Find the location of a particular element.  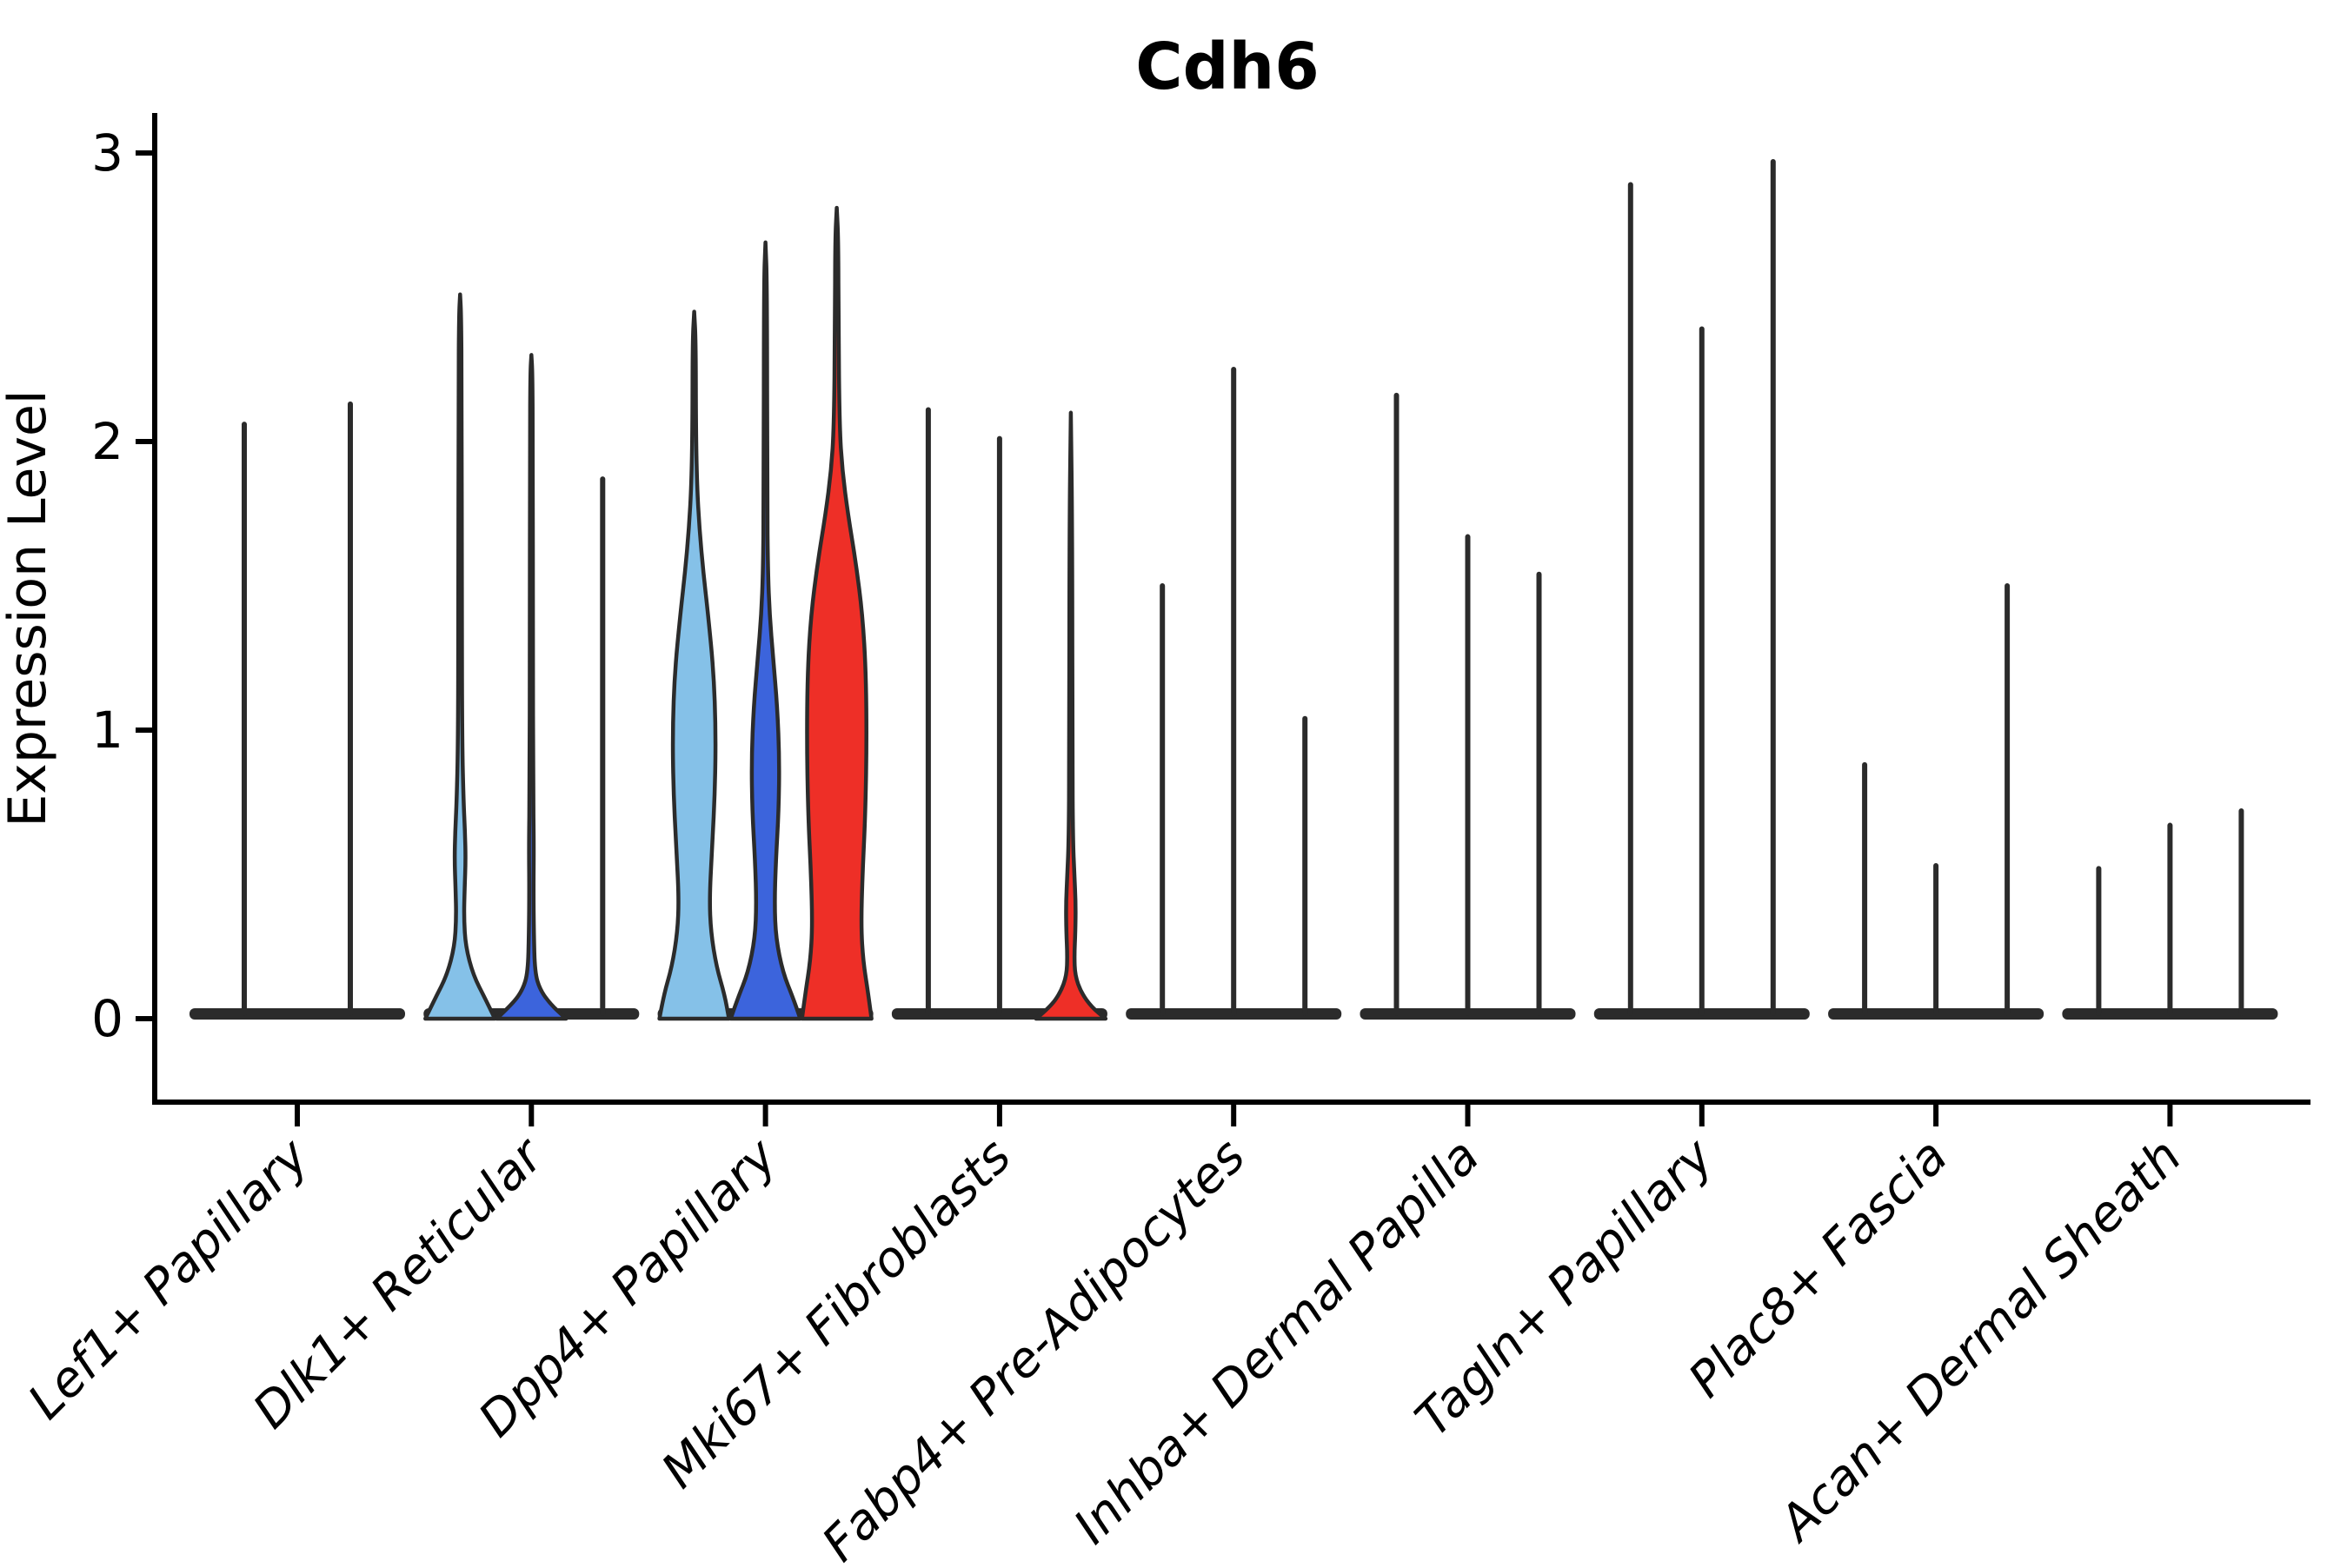

y-tick-label: 3 is located at coordinates (107, 153).